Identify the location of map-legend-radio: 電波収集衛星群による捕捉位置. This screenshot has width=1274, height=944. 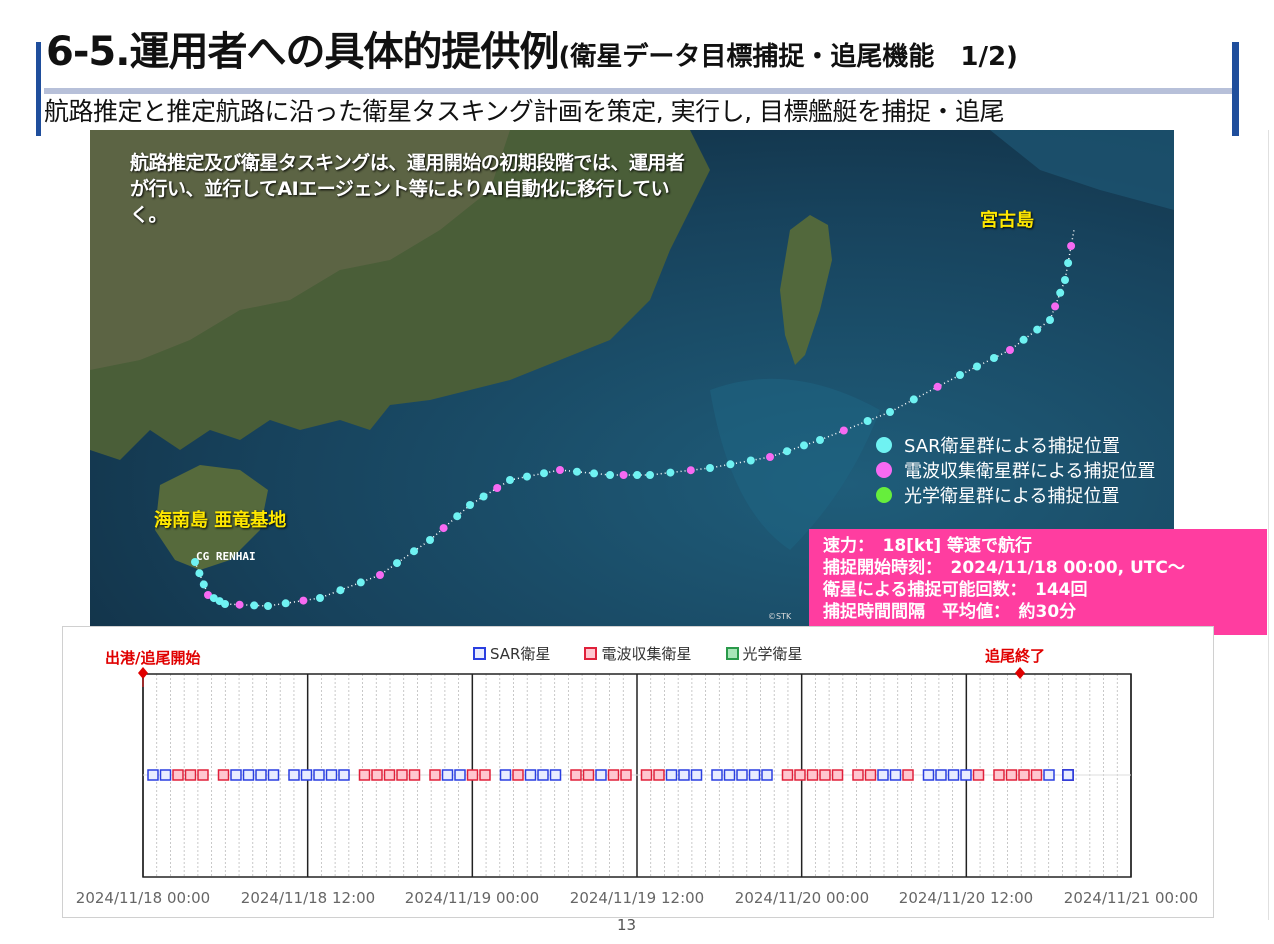
(1015, 469).